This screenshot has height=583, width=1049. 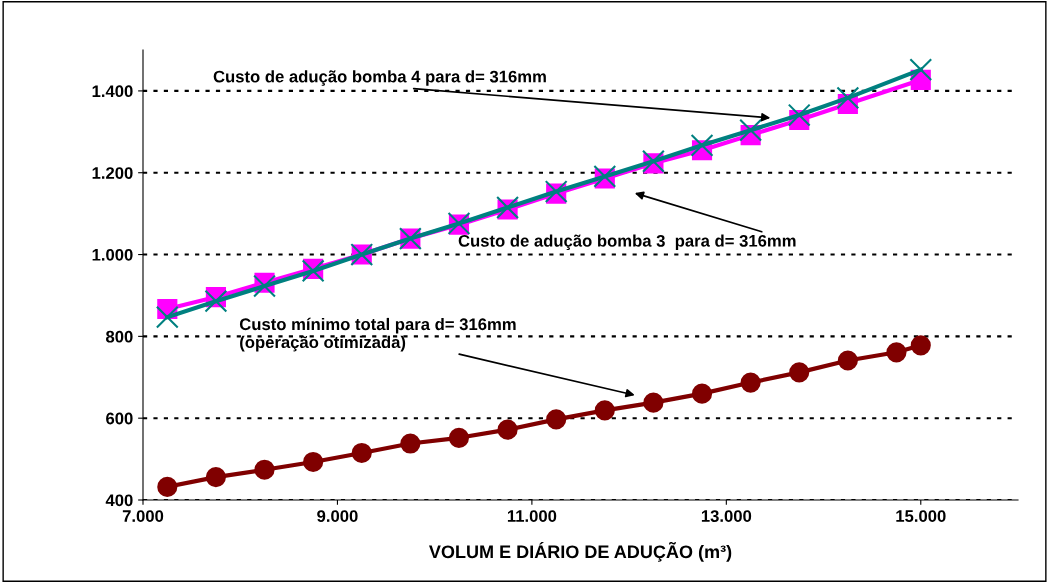 I want to click on y-tick-label: 800, so click(x=119, y=336).